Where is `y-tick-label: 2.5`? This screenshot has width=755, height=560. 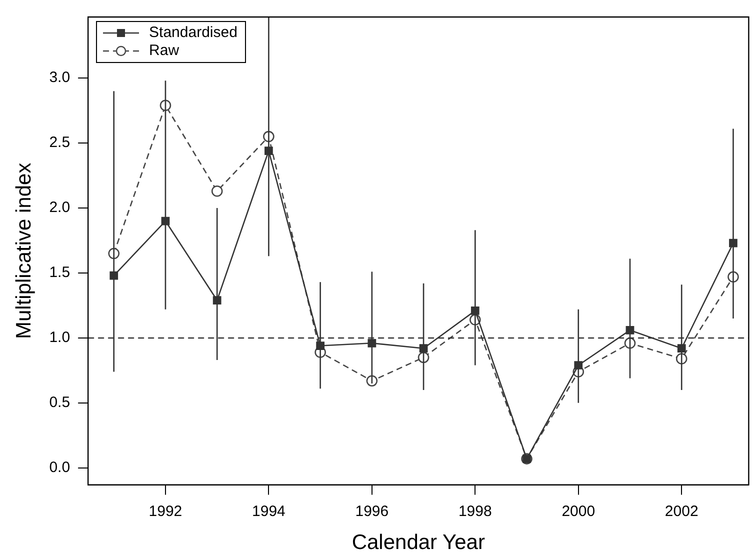
y-tick-label: 2.5 is located at coordinates (59, 143).